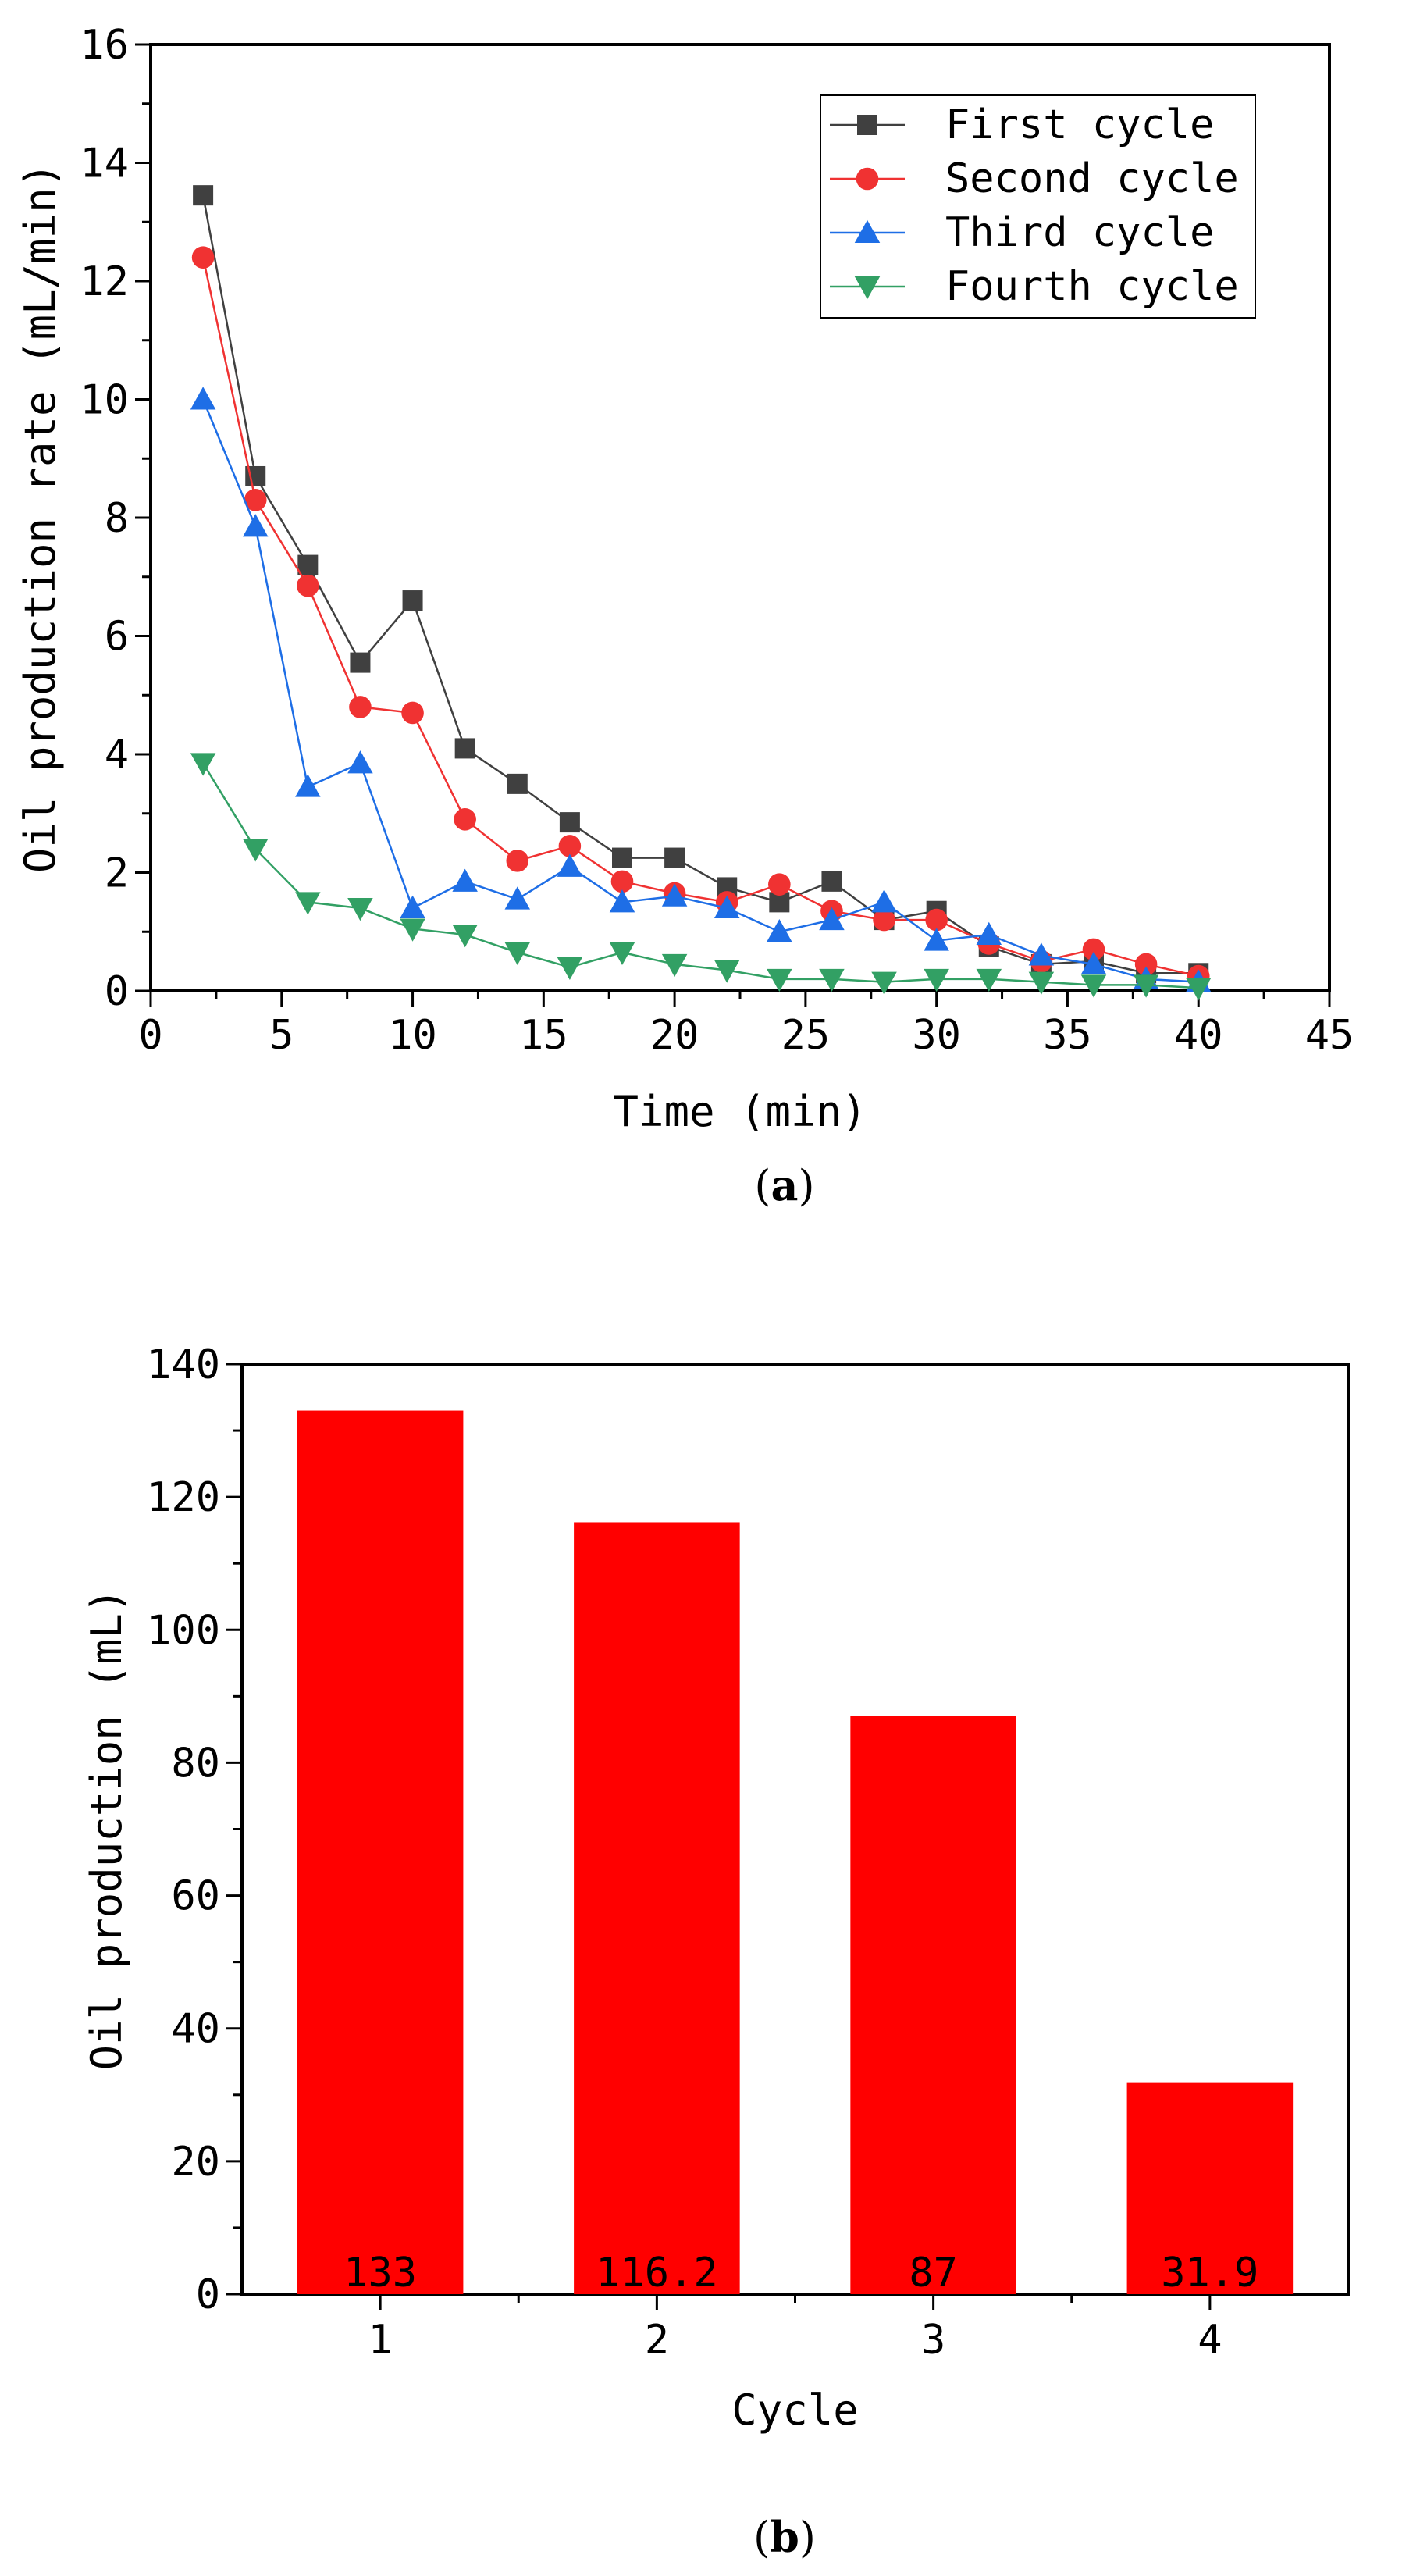 The height and width of the screenshot is (2576, 1420). Describe the element at coordinates (196, 1763) in the screenshot. I see `y-tick-label: 80` at that location.